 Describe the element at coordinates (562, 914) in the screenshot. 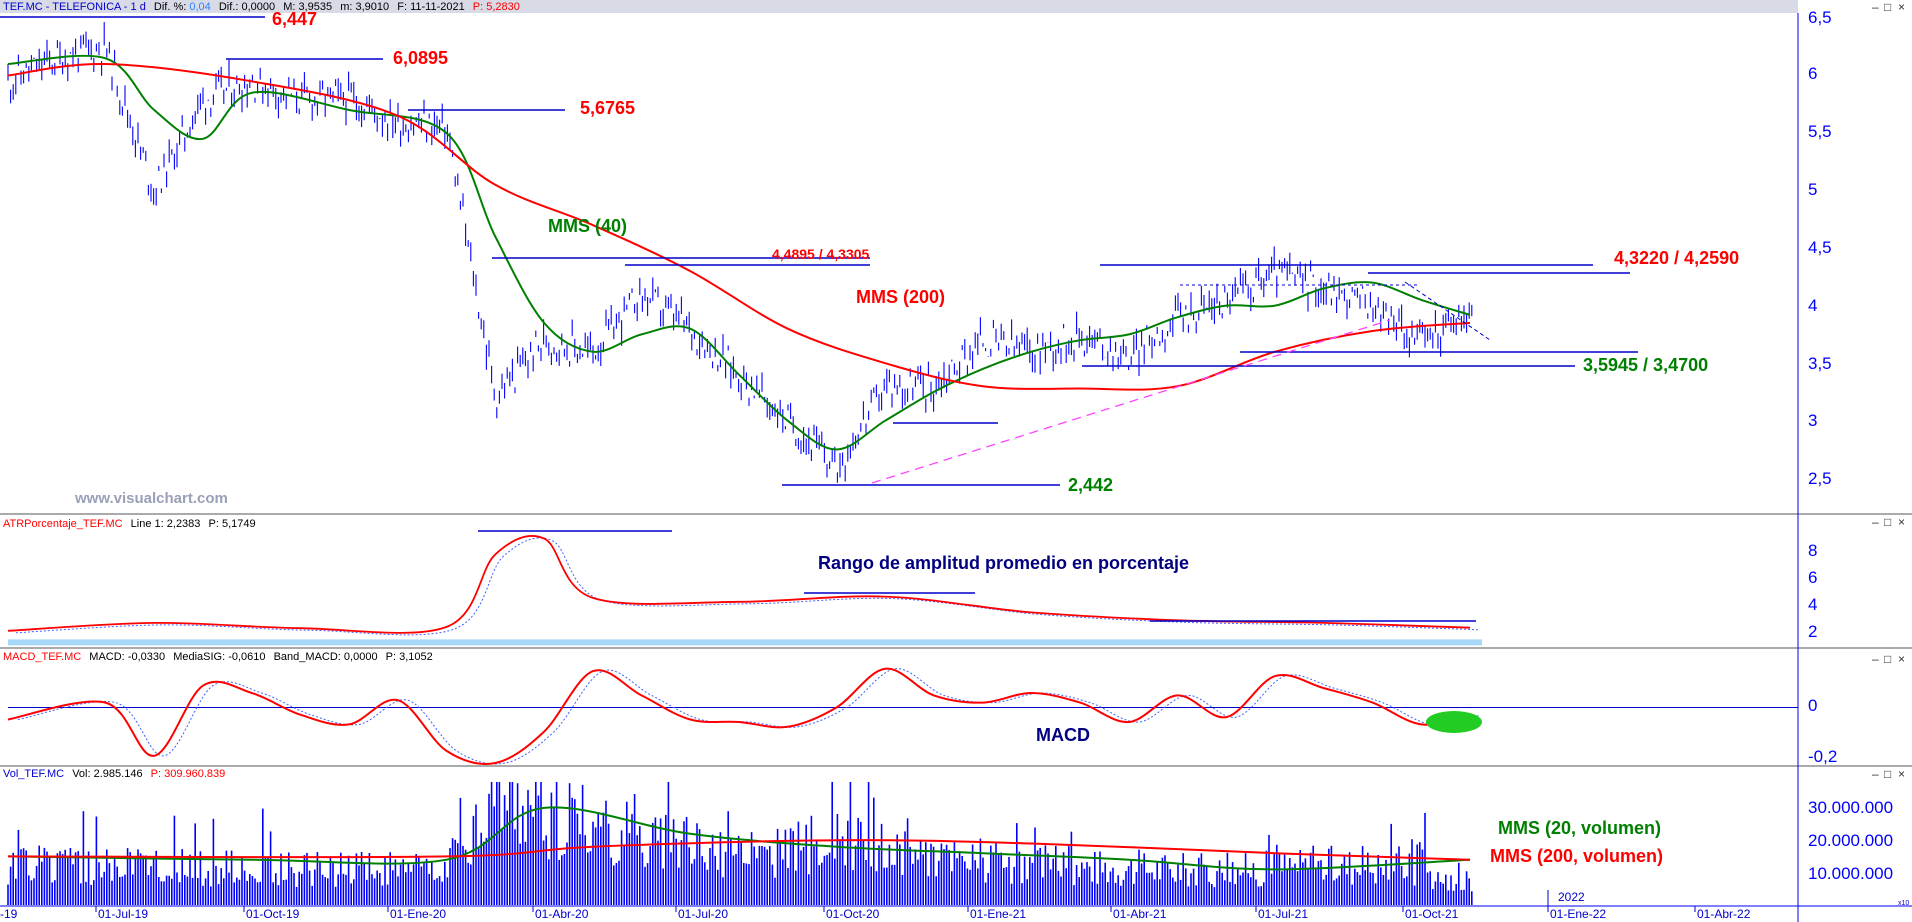

I see `x-tick: 01-Abr-20` at that location.